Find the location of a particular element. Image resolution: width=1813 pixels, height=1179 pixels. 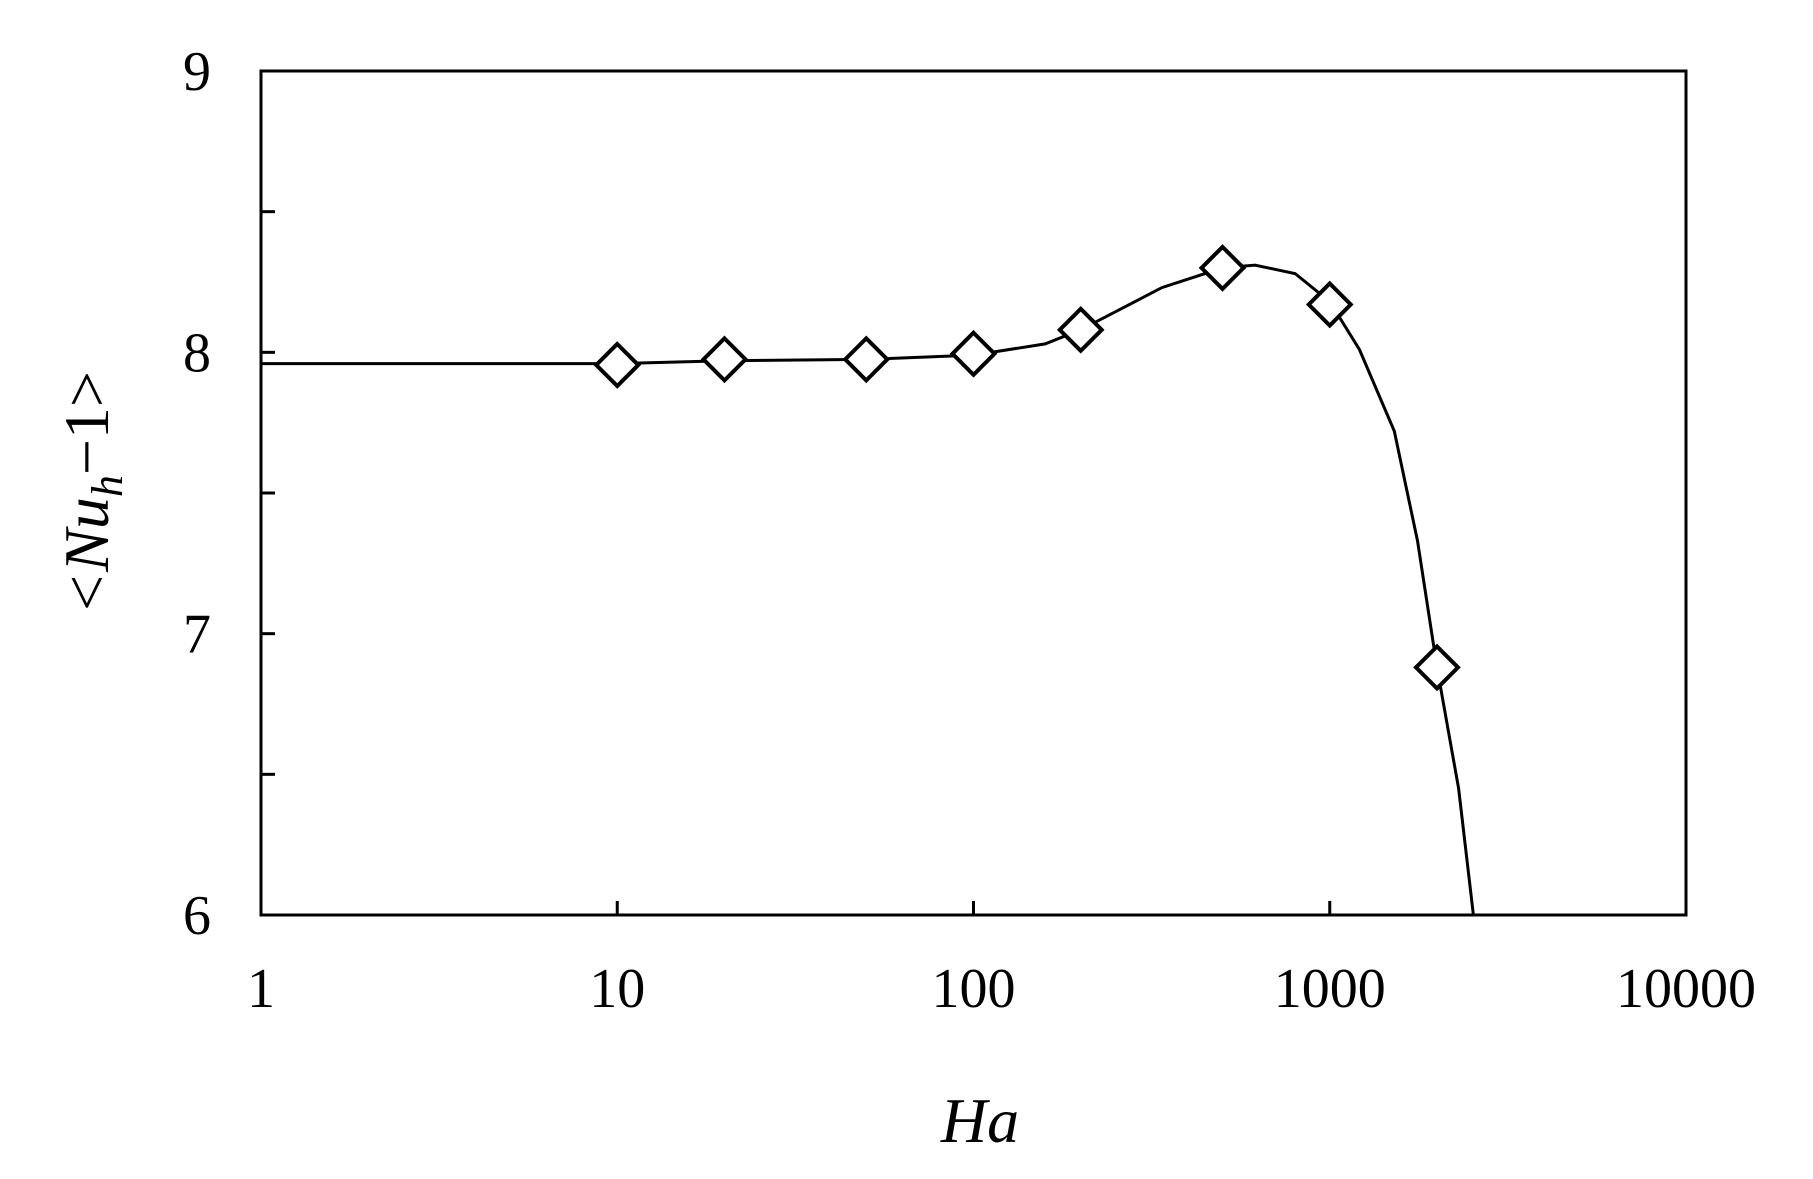

y-label-main: <Nu is located at coordinates (86, 556).